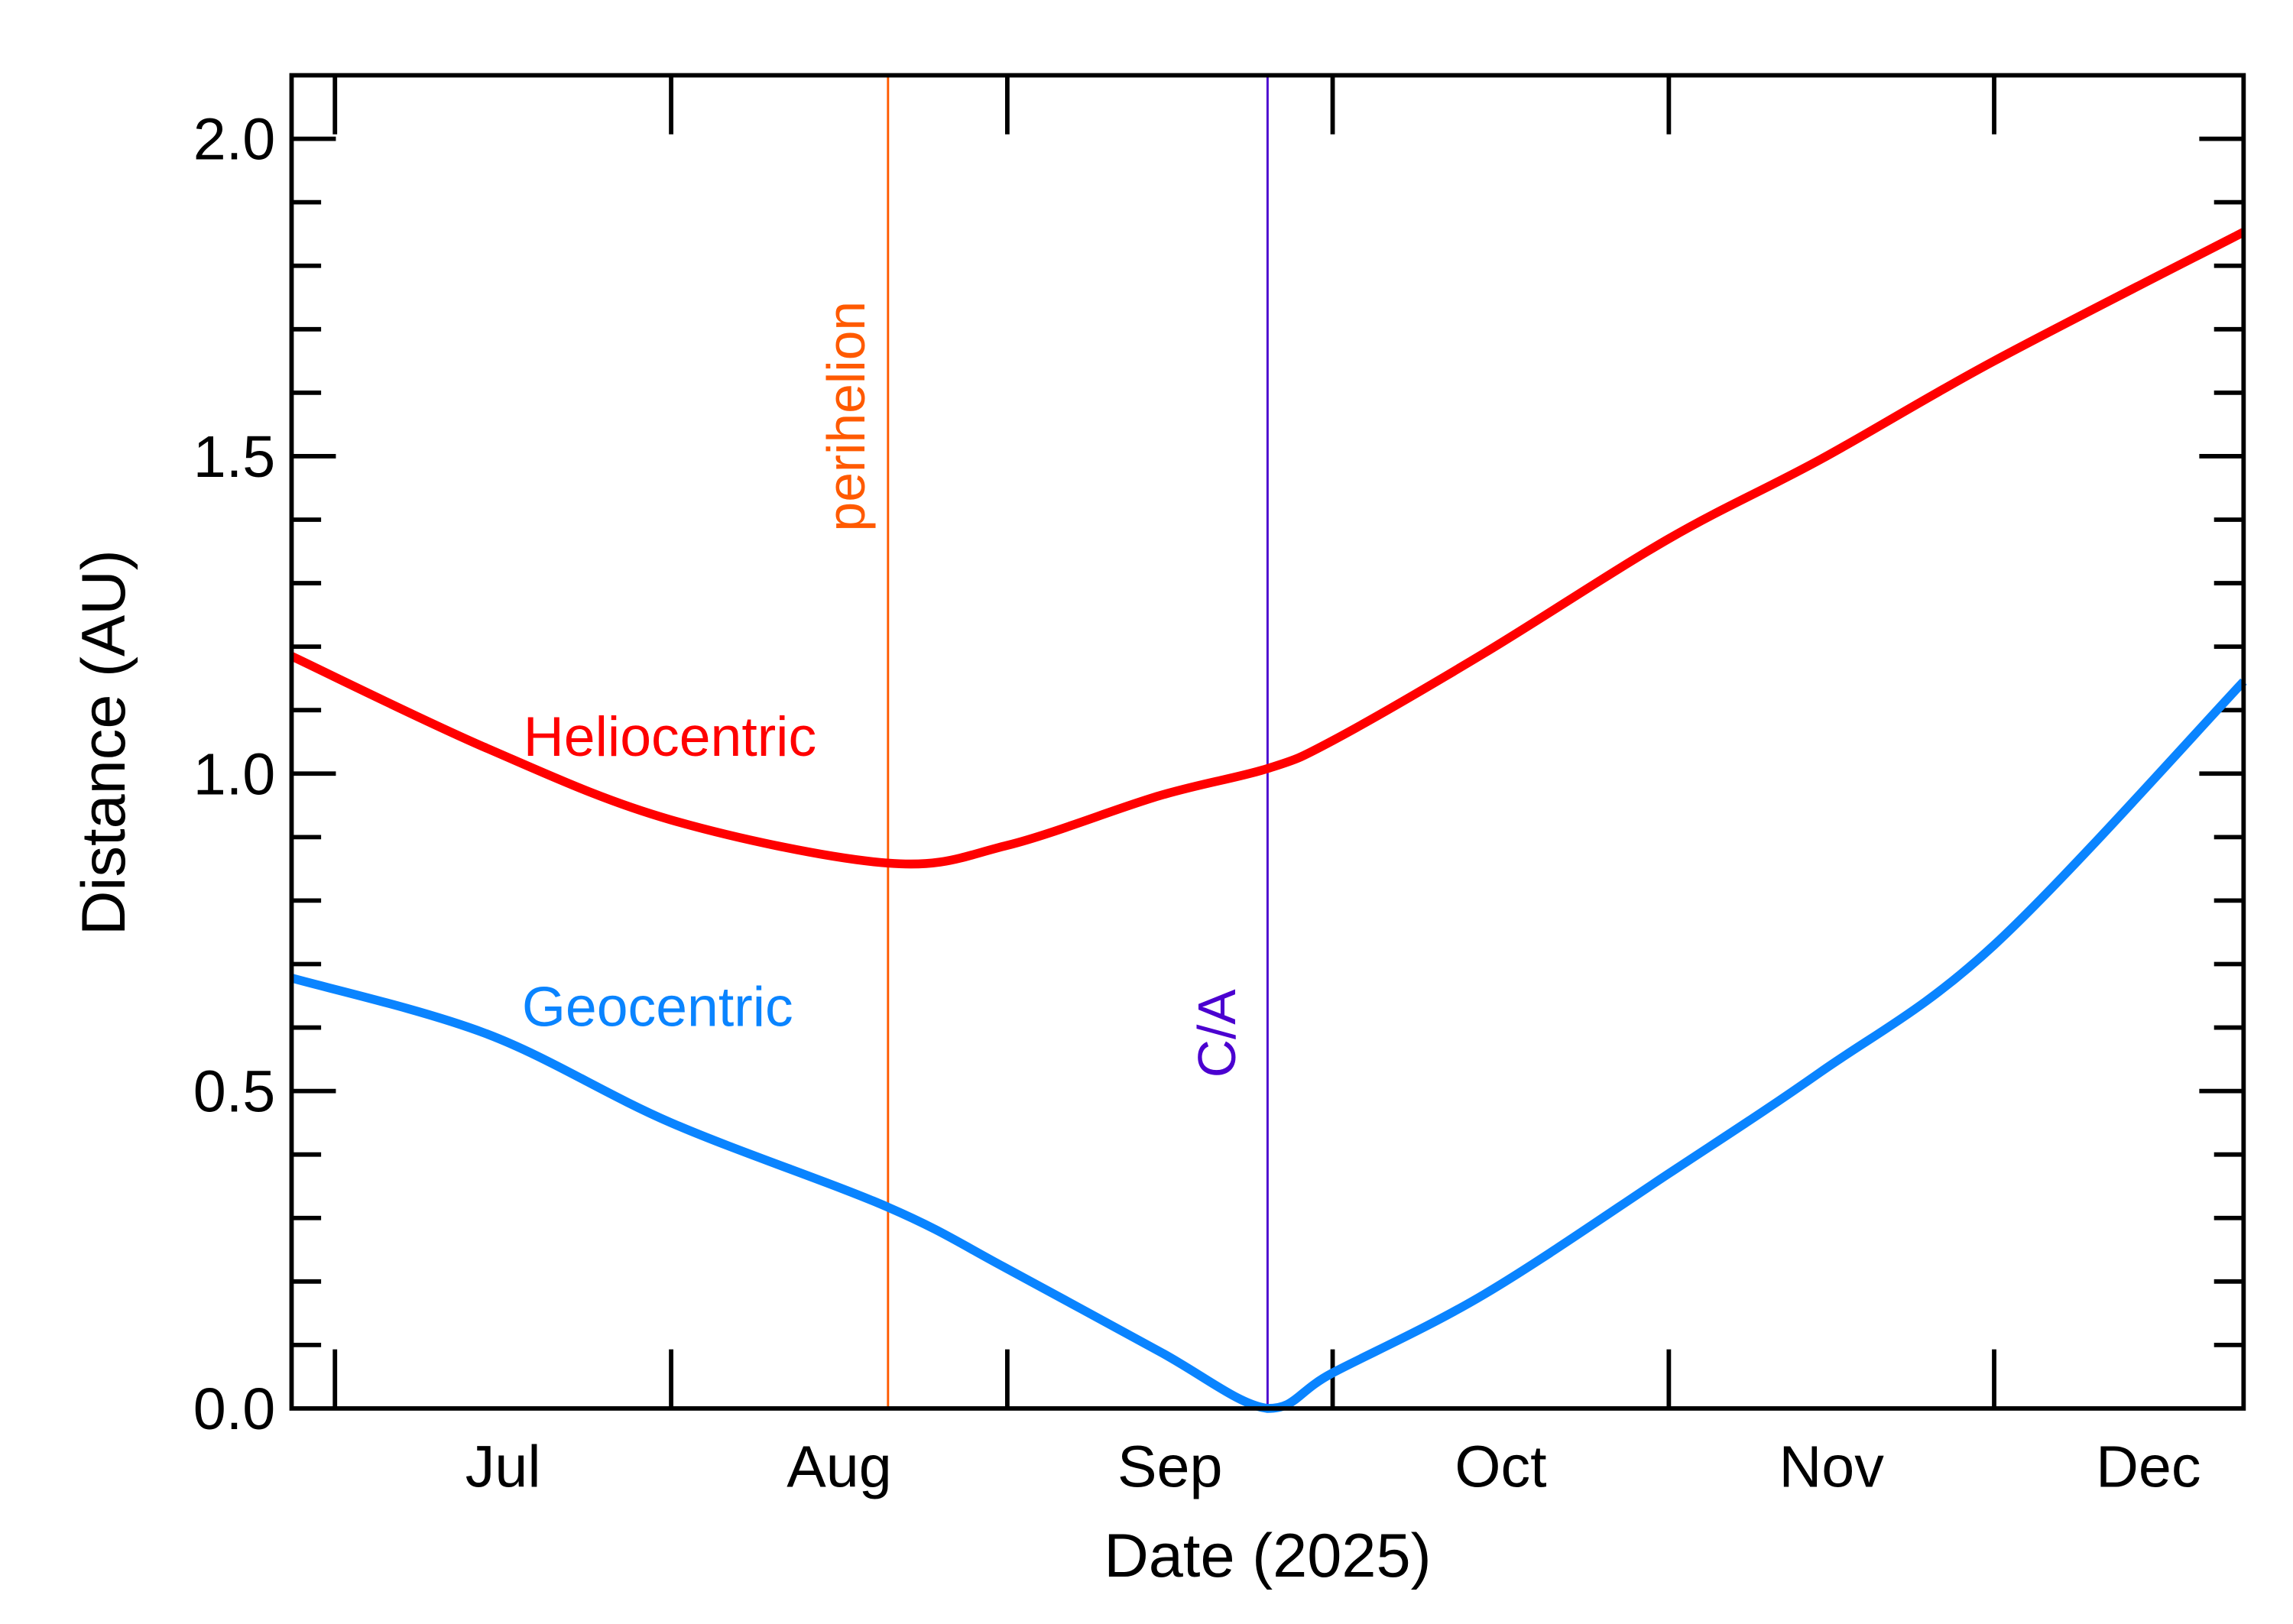 This screenshot has height=1624, width=2293. What do you see at coordinates (234, 1092) in the screenshot?
I see `y-tick-label: 0.5` at bounding box center [234, 1092].